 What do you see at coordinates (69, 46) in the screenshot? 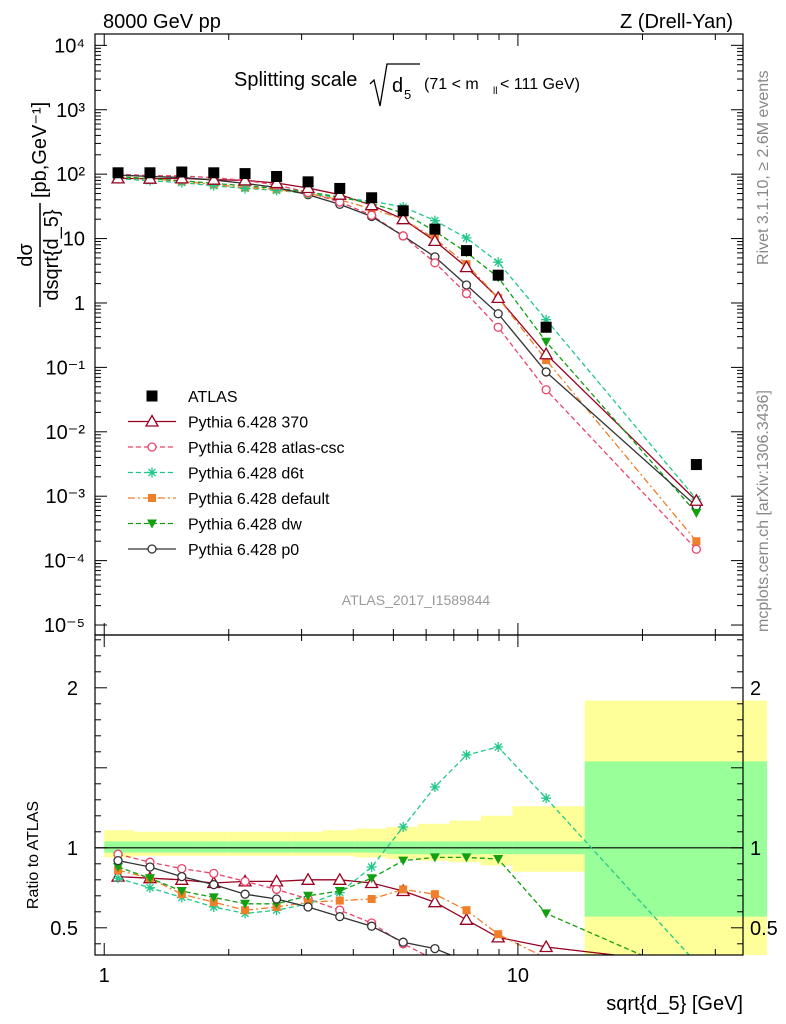
I see `y-tick-label: 10⁴` at bounding box center [69, 46].